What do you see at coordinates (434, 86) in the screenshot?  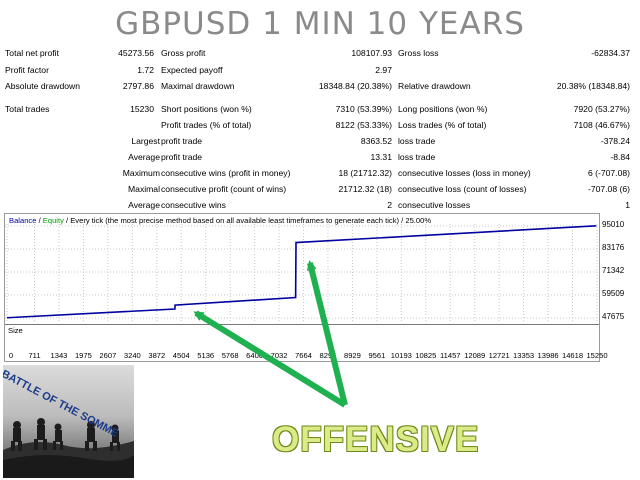 I see `relative-drawdown-label: Relative drawdown` at bounding box center [434, 86].